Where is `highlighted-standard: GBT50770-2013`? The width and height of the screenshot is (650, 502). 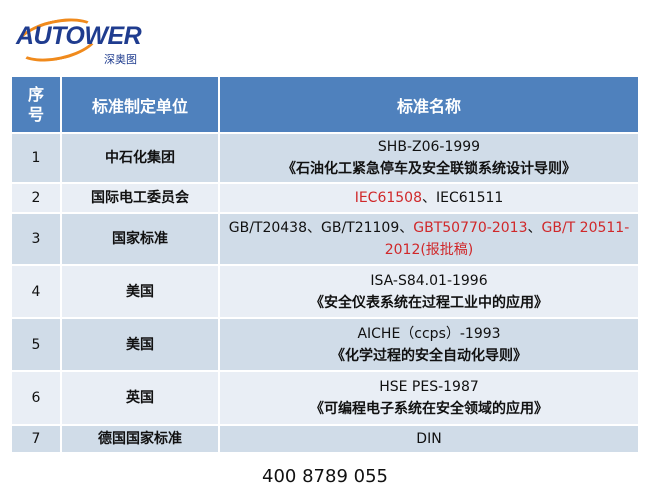 highlighted-standard: GBT50770-2013 is located at coordinates (470, 228).